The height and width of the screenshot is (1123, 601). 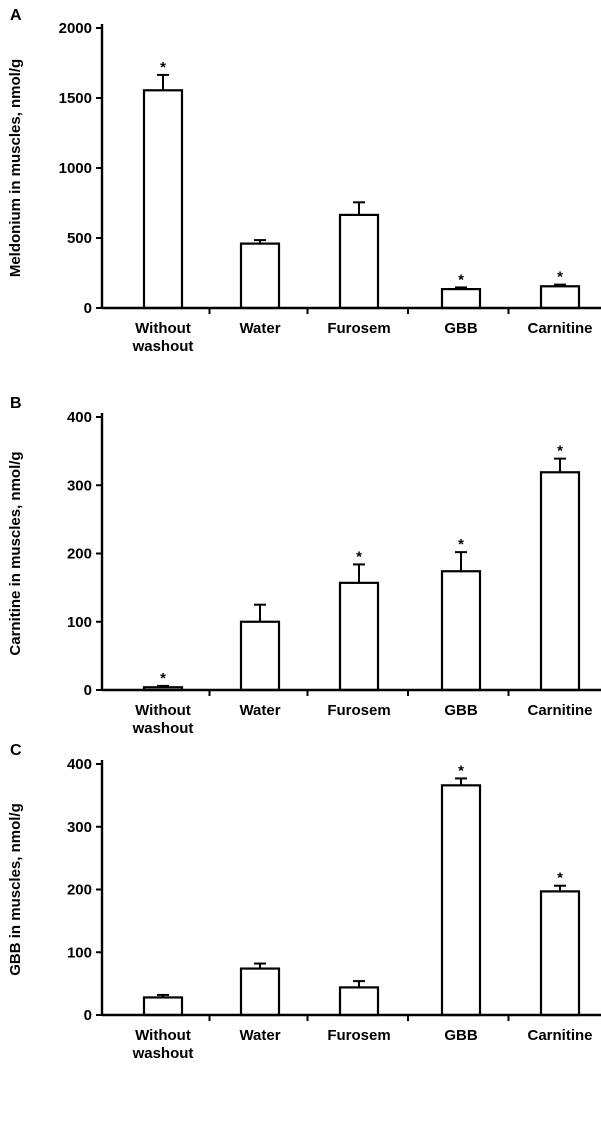 I want to click on y-tick-label: 2000, so click(x=75, y=28).